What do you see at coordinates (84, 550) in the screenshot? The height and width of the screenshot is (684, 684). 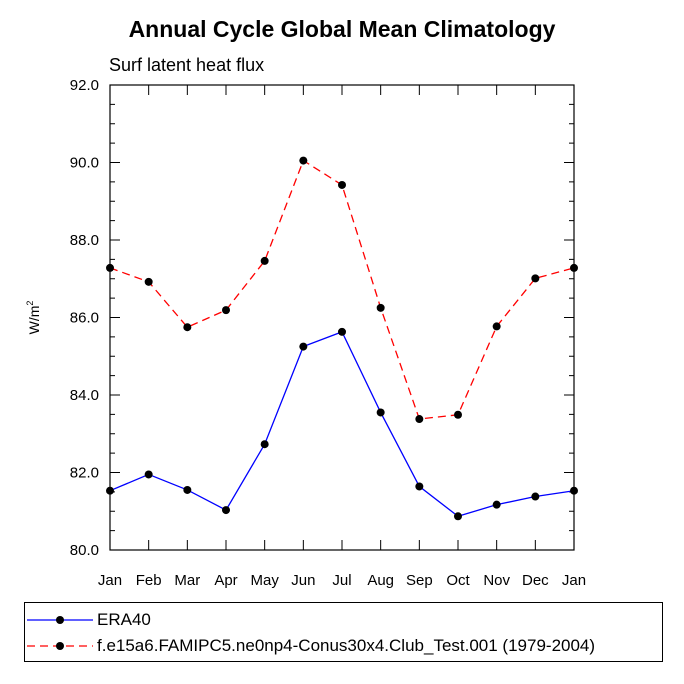 I see `y-tick-label: 80.0` at bounding box center [84, 550].